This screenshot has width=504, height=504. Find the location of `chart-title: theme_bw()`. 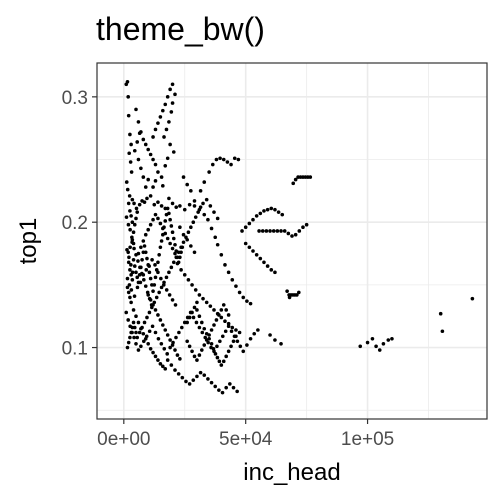

chart-title: theme_bw() is located at coordinates (180, 29).